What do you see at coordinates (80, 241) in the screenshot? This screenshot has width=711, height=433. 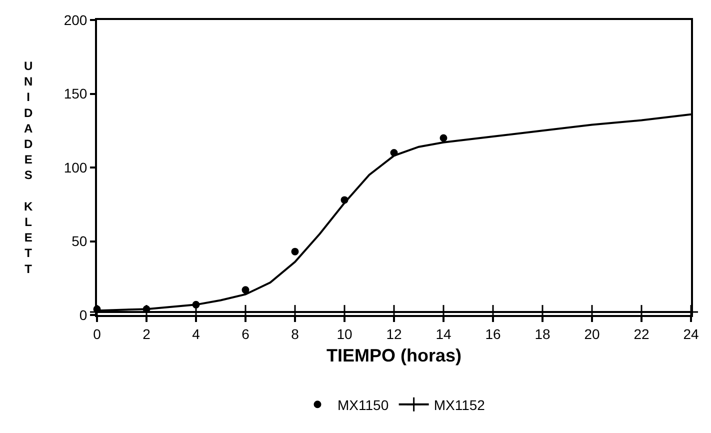 I see `y-tick-label: 50` at bounding box center [80, 241].